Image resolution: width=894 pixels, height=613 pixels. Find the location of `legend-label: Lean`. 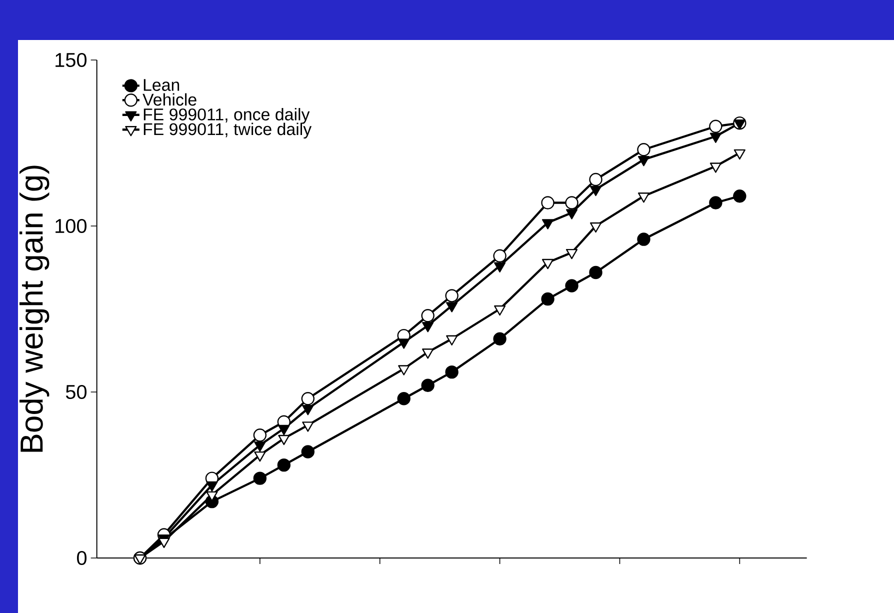

legend-label: Lean is located at coordinates (162, 85).